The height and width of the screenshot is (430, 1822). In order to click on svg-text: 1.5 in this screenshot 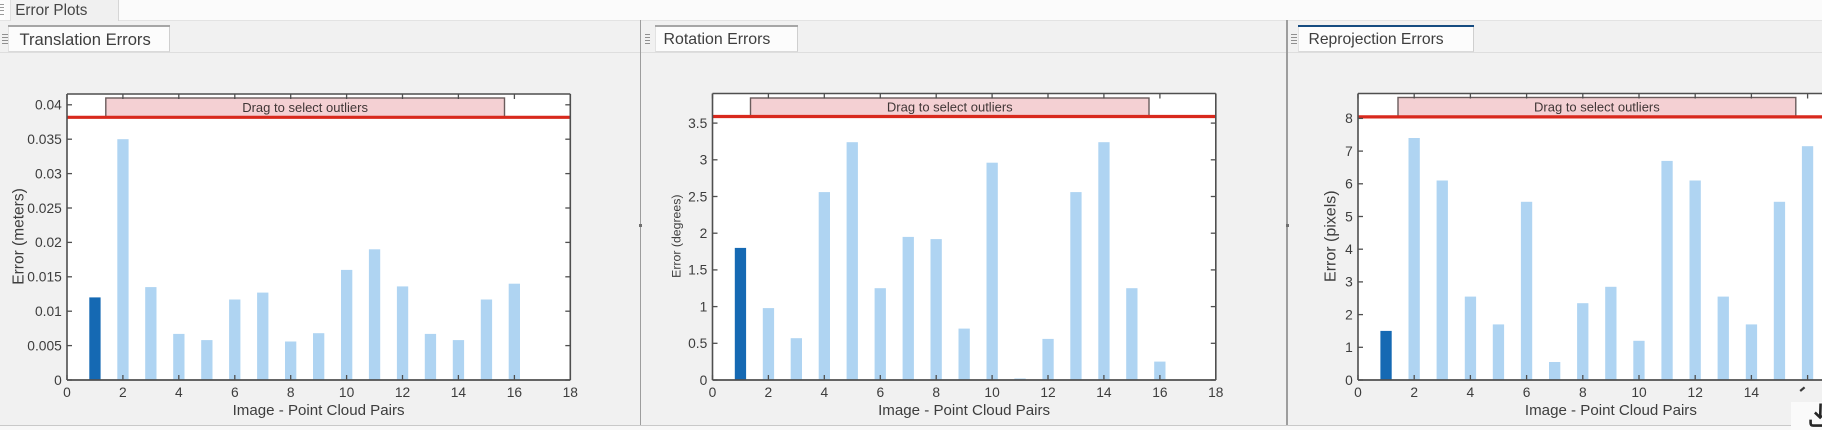, I will do `click(698, 270)`.